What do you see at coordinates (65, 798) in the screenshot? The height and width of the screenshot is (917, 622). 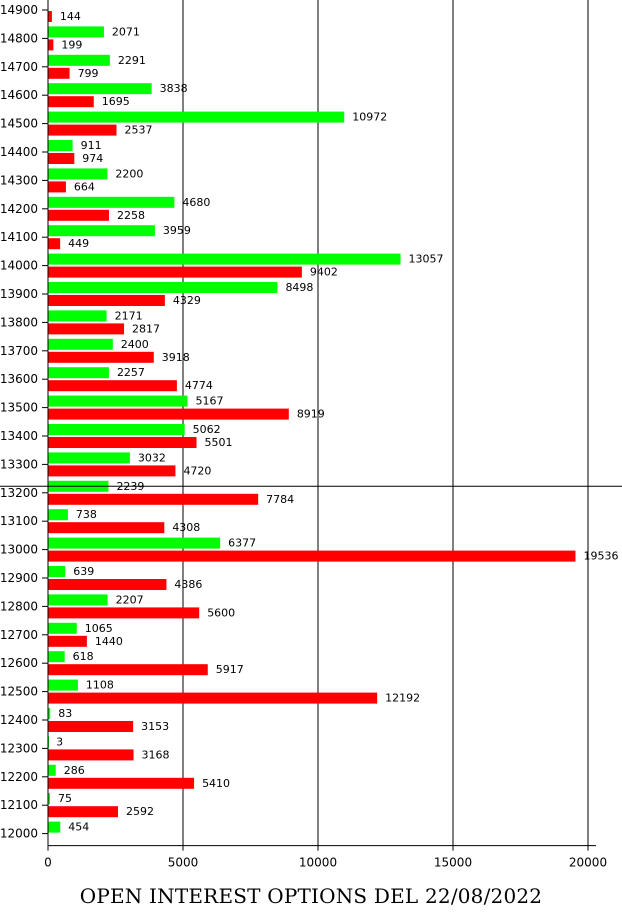 I see `data-label-green: 75` at bounding box center [65, 798].